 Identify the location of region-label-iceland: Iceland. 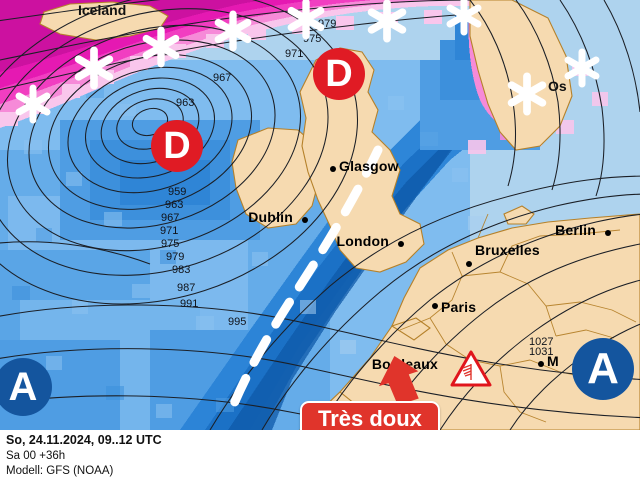
(102, 10).